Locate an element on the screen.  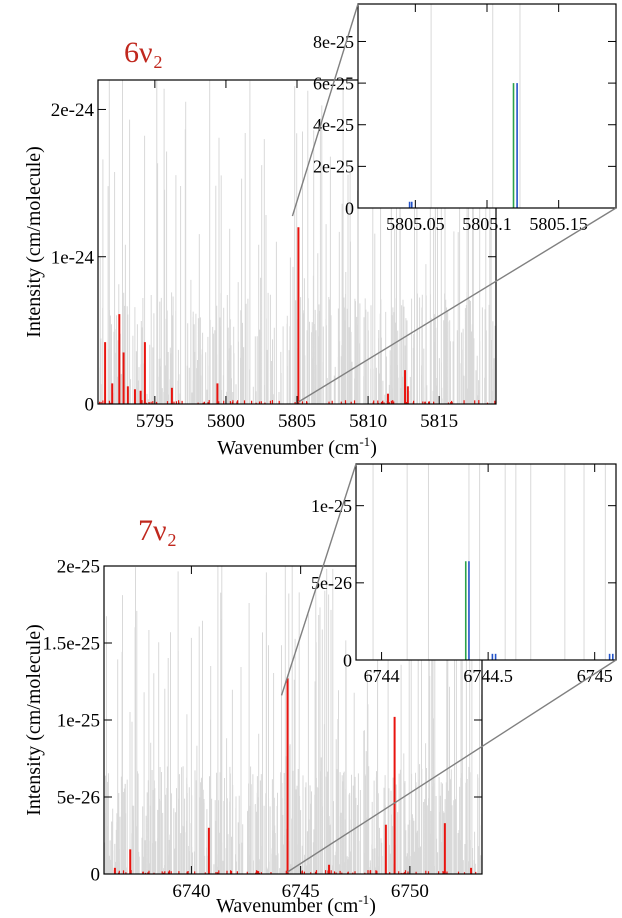
x-axis-label-7nu2: Wavenumber (cm-1) is located at coordinates (296, 904).